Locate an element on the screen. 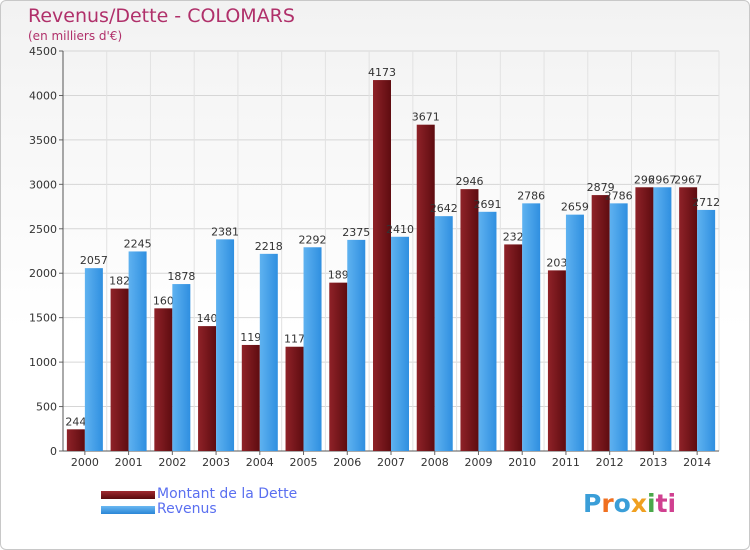  legend: Montant de la Dette Revenus is located at coordinates (199, 502).